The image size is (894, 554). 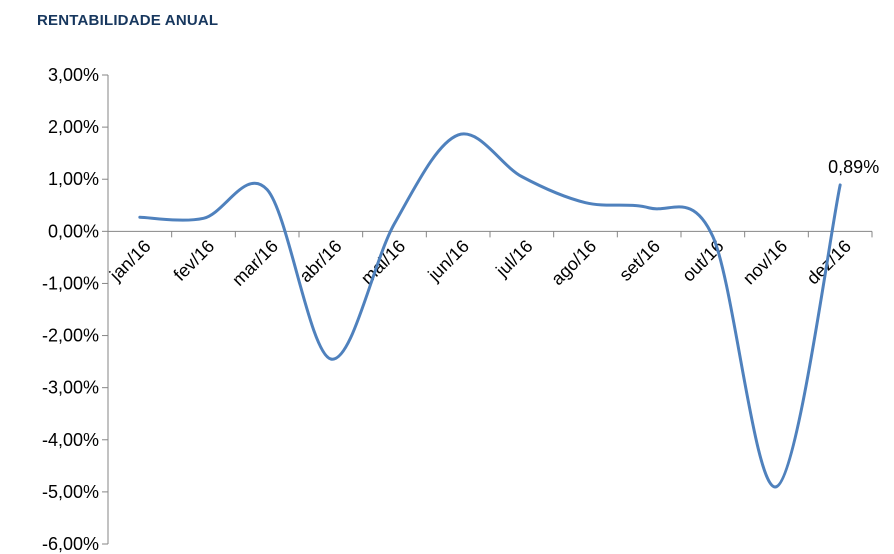 What do you see at coordinates (639, 260) in the screenshot?
I see `x-tick-label: set/16` at bounding box center [639, 260].